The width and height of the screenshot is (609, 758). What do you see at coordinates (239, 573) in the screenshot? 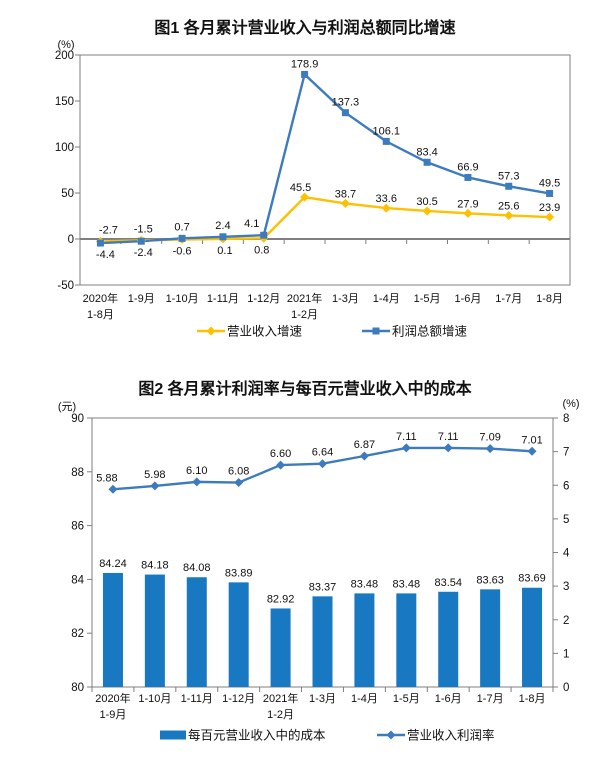
I see `bar-data-label: 83.89` at bounding box center [239, 573].